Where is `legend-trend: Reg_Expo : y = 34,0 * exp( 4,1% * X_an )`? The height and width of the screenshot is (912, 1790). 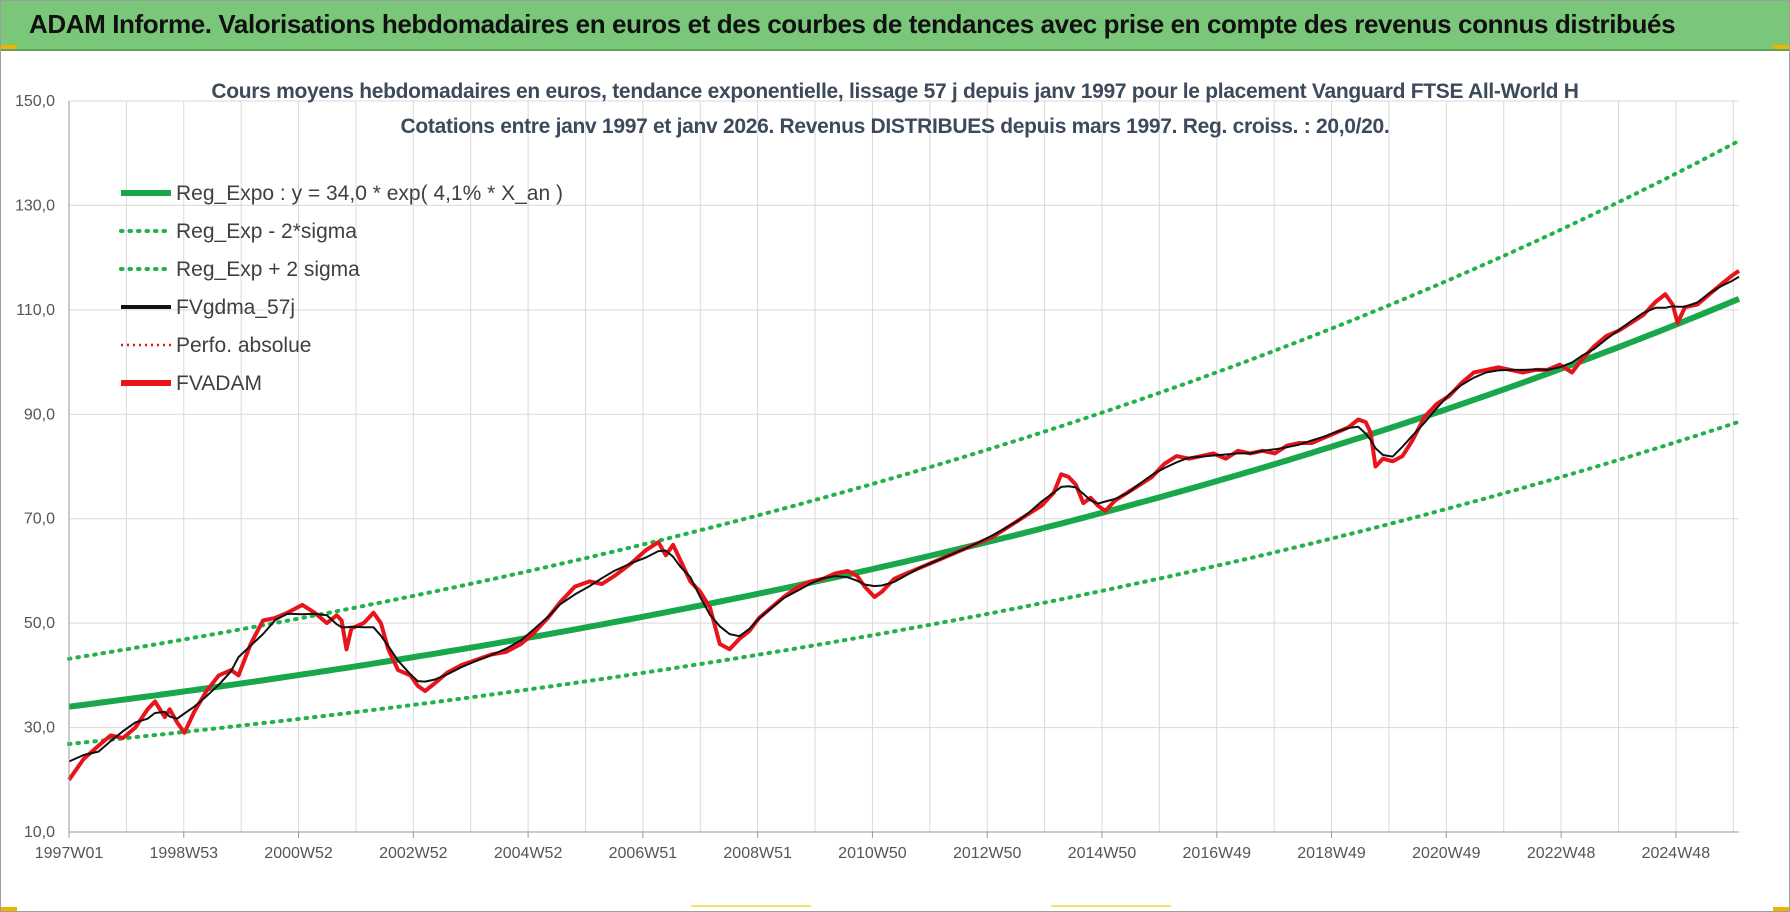 legend-trend: Reg_Expo : y = 34,0 * exp( 4,1% * X_an ) is located at coordinates (342, 193).